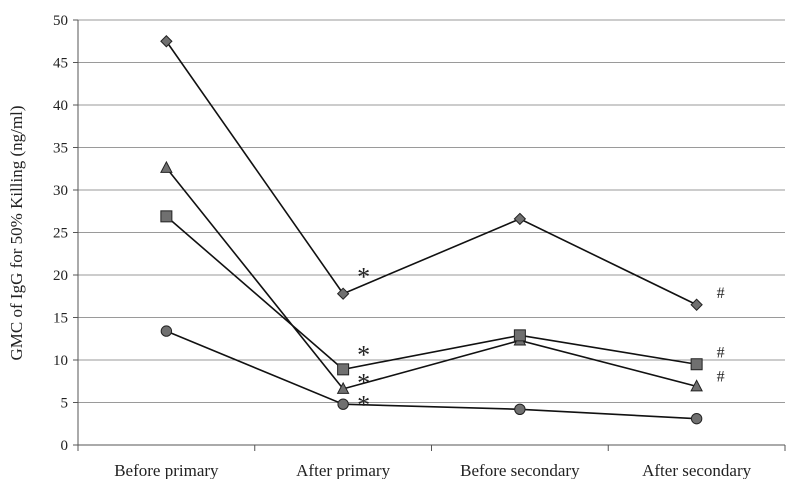 This screenshot has width=791, height=479. I want to click on series-line, so click(431, 375).